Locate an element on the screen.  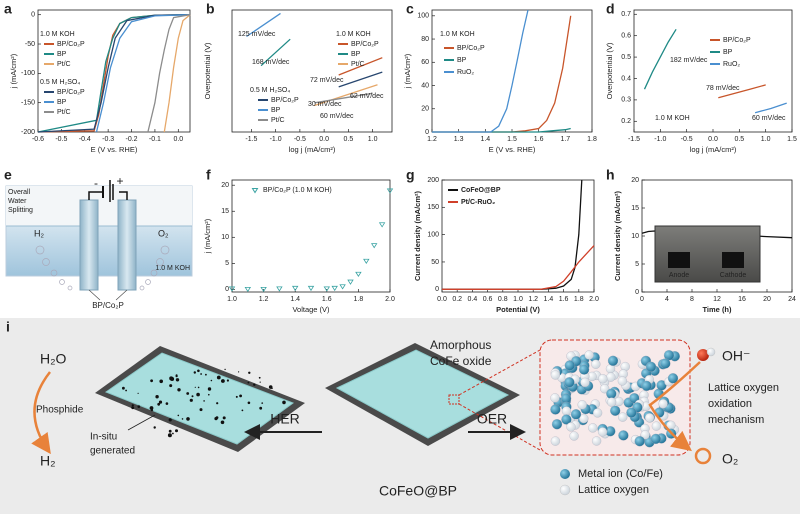
annotation: 30 mV/dec is located at coordinates (325, 104).